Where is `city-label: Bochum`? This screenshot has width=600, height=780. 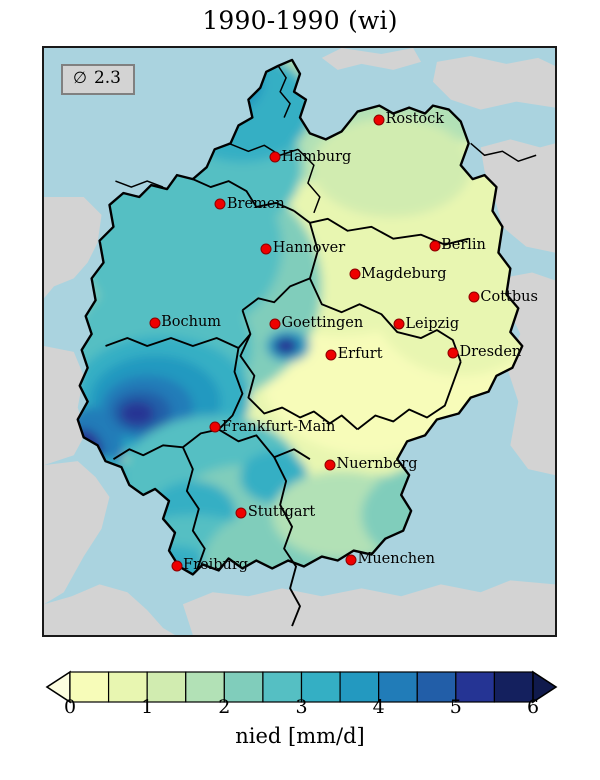 city-label: Bochum is located at coordinates (191, 322).